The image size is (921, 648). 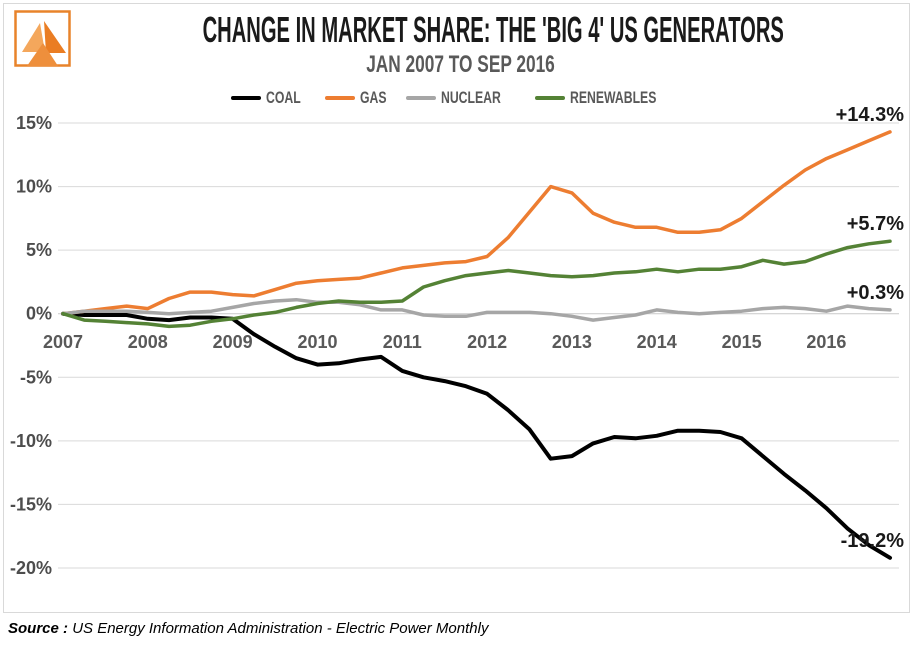 What do you see at coordinates (460, 64) in the screenshot?
I see `chart-subtitle: JAN 2007 TO SEP 2016` at bounding box center [460, 64].